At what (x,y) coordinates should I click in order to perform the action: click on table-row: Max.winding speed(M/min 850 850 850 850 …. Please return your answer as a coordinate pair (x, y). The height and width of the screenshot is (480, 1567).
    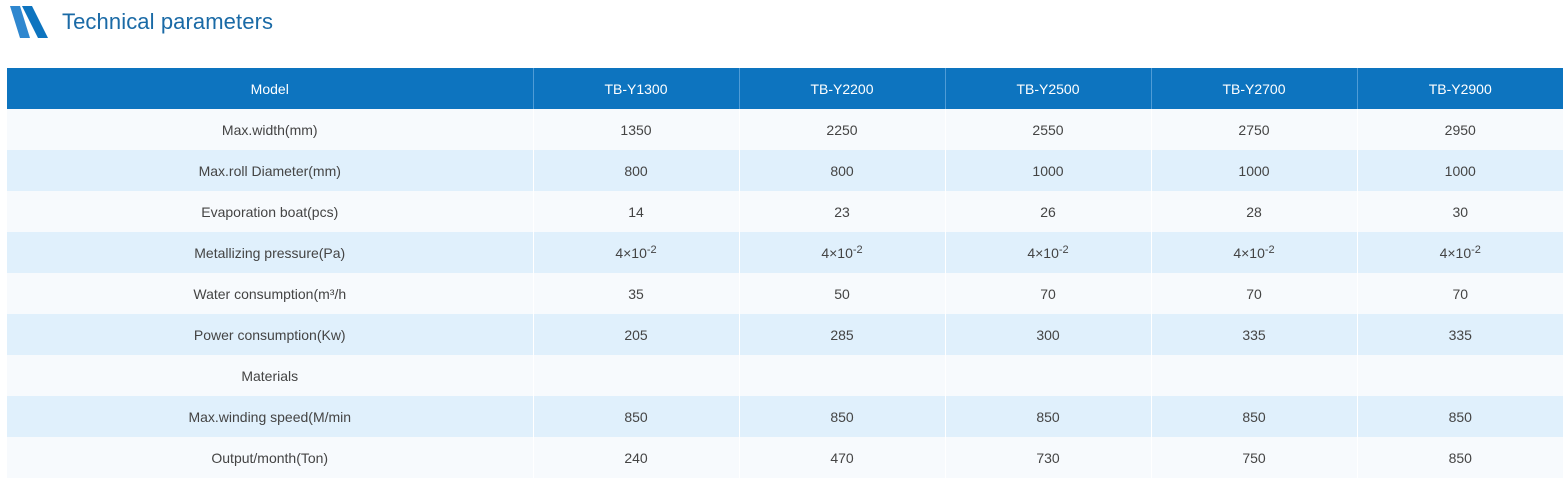
    Looking at the image, I should click on (785, 416).